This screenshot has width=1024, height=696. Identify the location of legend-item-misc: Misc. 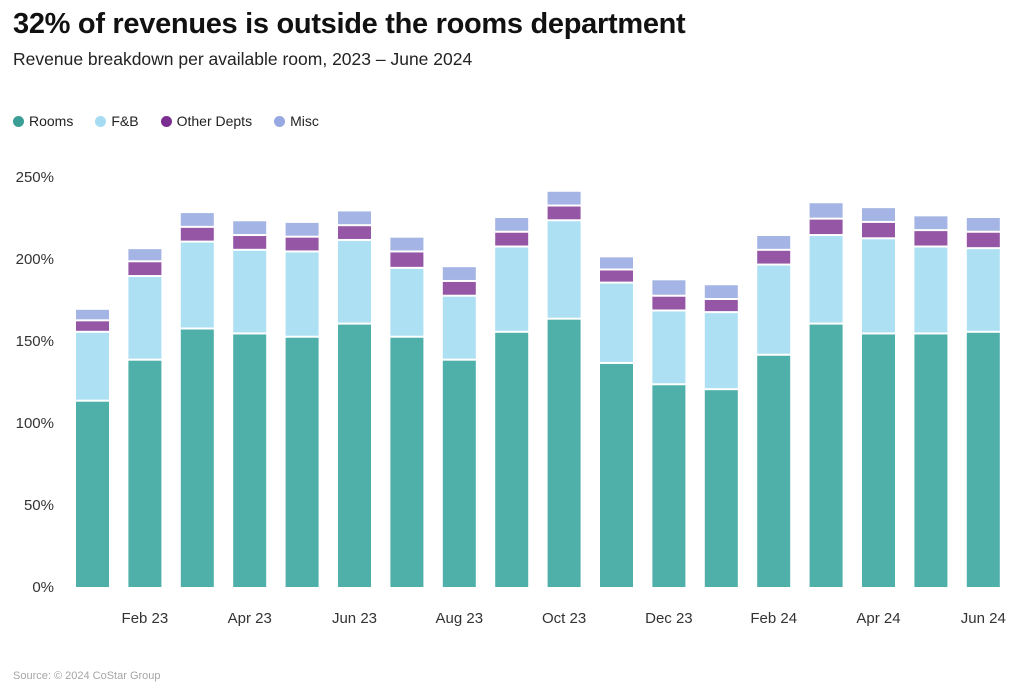
(296, 121).